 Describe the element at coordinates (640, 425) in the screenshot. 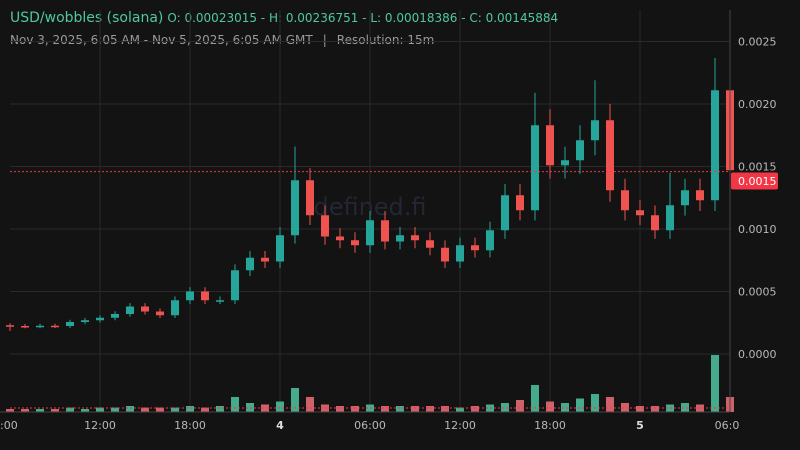

I see `x-tick-label: 5` at that location.